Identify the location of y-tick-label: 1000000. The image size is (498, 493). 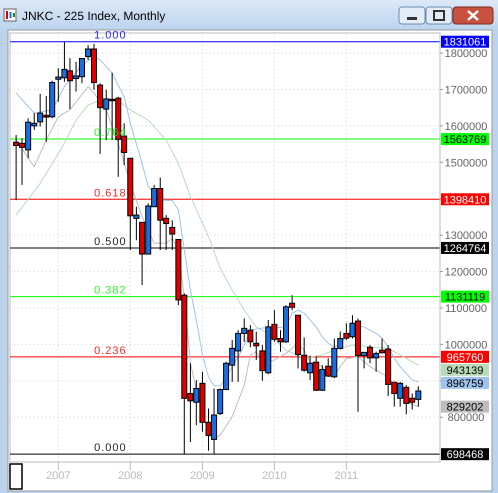
(466, 345).